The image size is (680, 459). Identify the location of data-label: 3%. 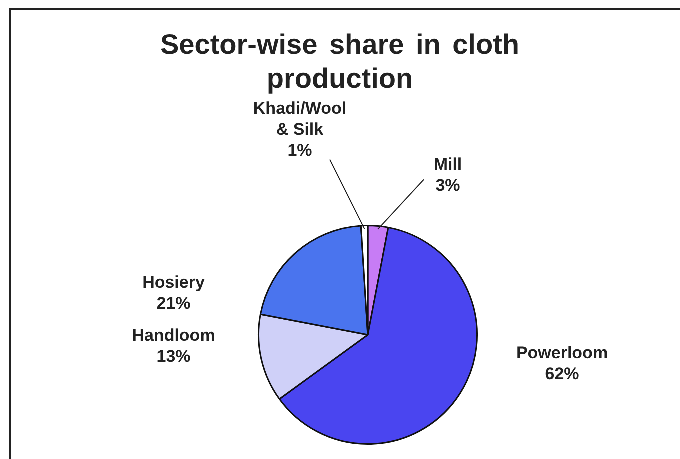
(448, 185).